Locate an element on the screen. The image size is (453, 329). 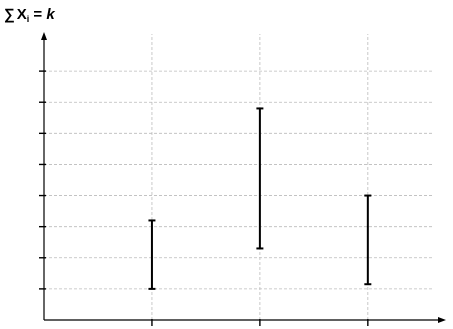
title-variable: X is located at coordinates (22, 14).